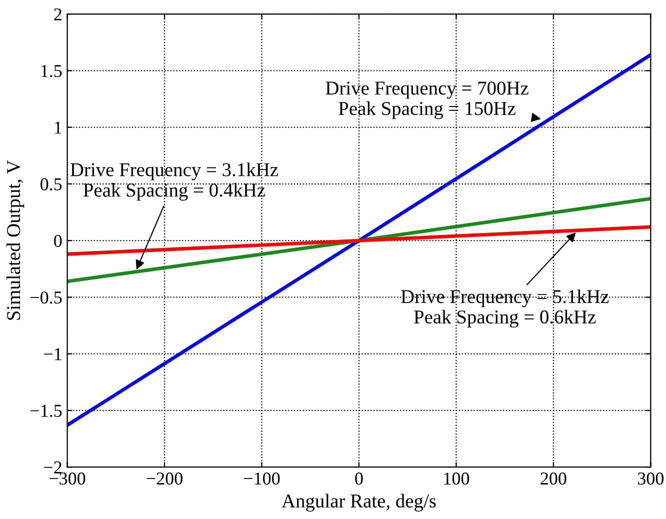 Image resolution: width=666 pixels, height=519 pixels. I want to click on y-tick-label: −2, so click(53, 467).